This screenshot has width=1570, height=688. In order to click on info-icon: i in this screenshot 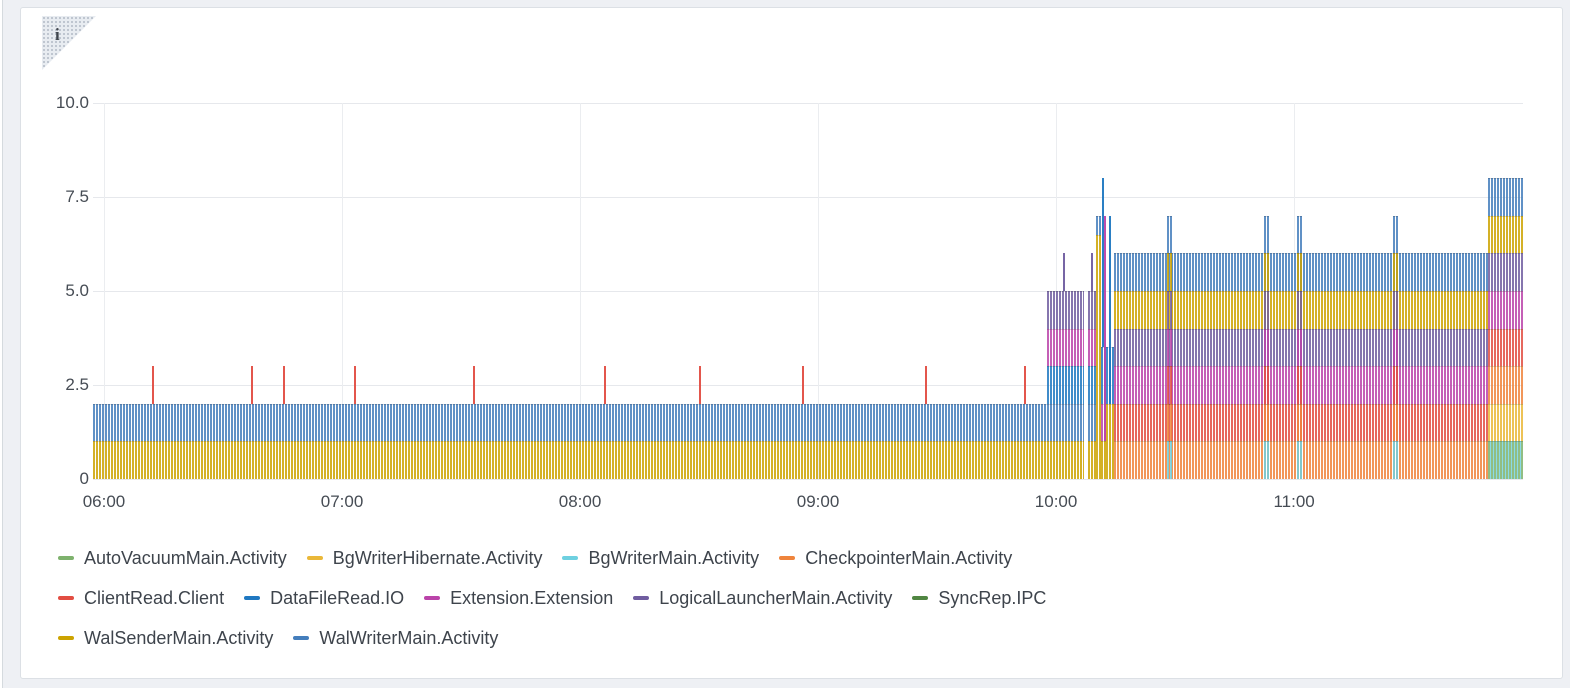, I will do `click(57, 34)`.